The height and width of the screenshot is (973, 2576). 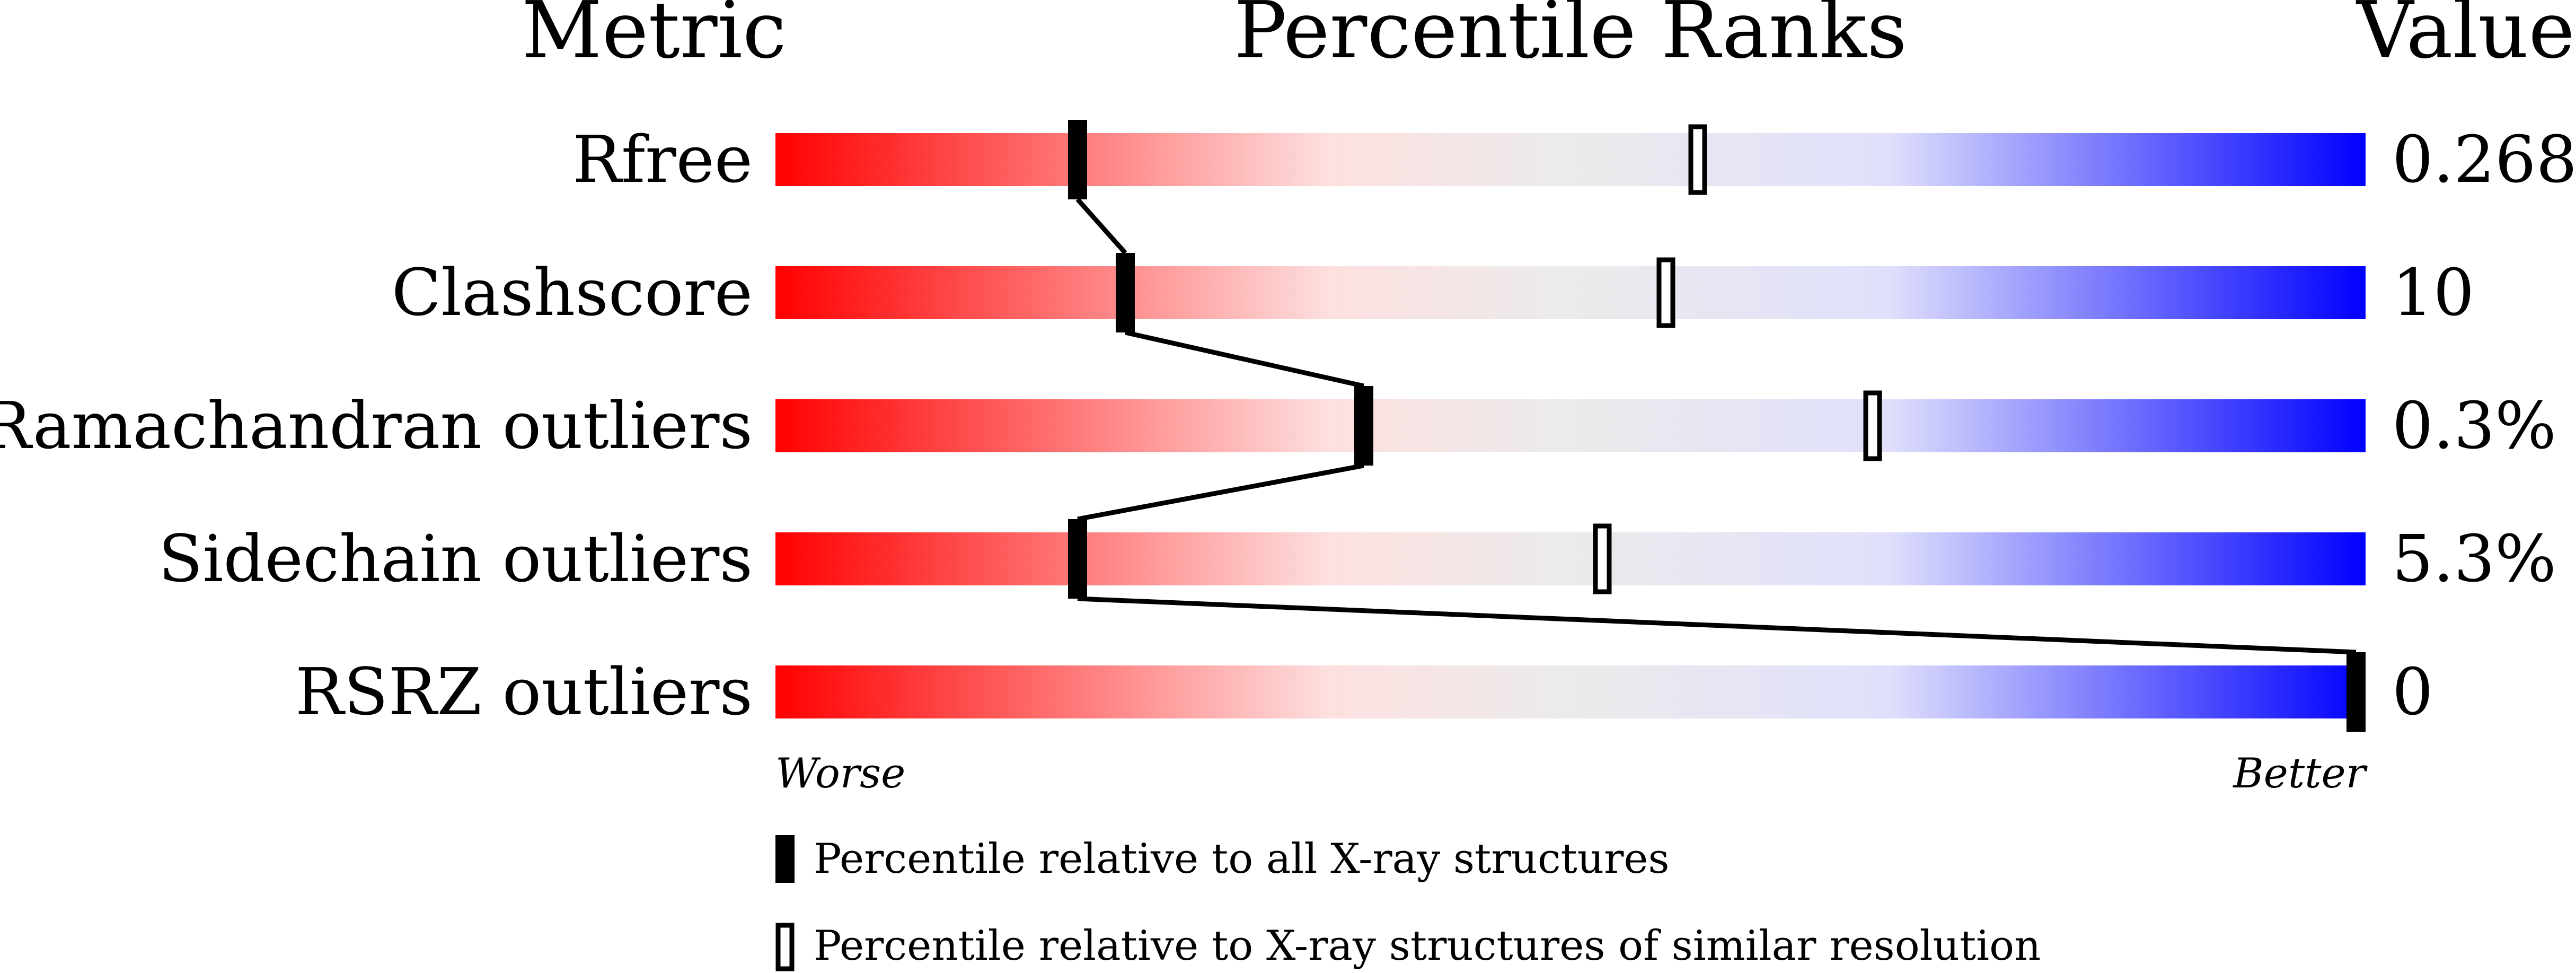 I want to click on metric-value: 10, so click(x=2433, y=292).